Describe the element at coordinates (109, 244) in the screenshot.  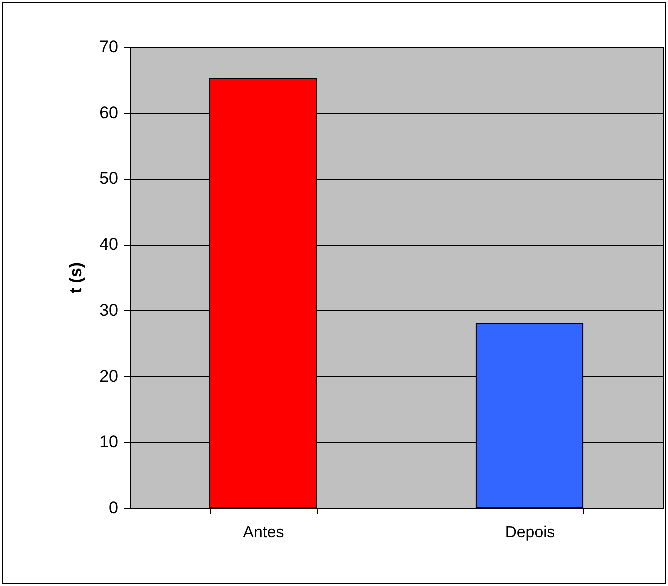
I see `y-tick-label: 40` at that location.